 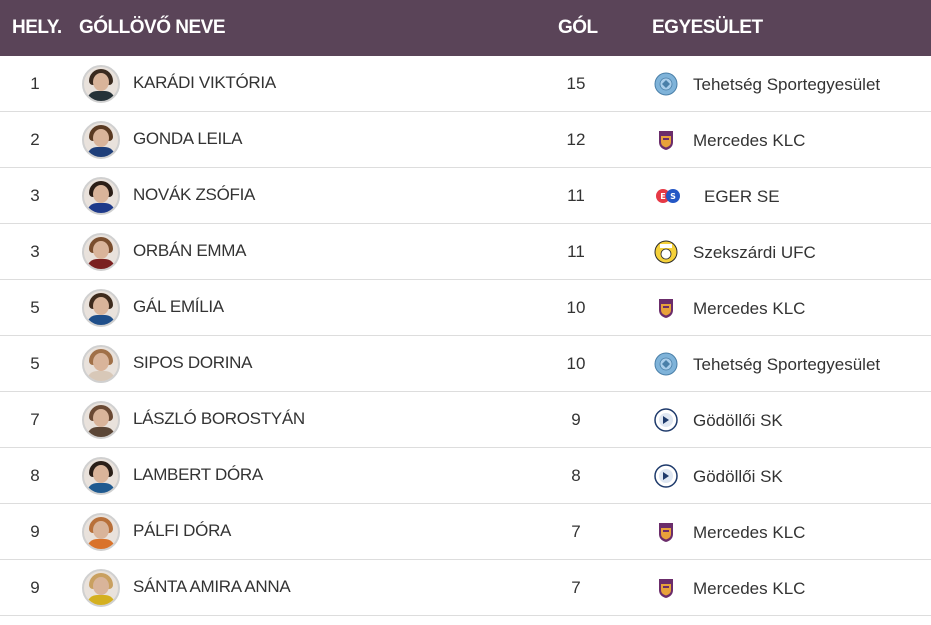 I want to click on goals-cell: 15, so click(x=576, y=83).